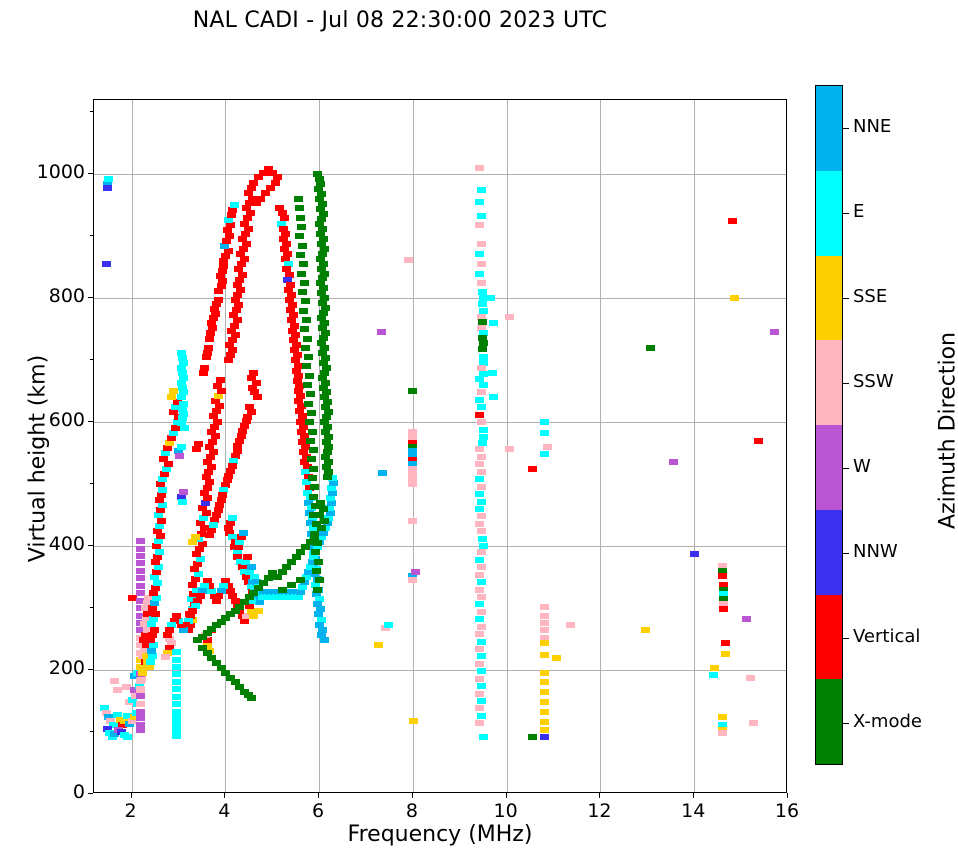 This screenshot has width=958, height=857. Describe the element at coordinates (829, 637) in the screenshot. I see `colorbar-segment-vertical` at that location.